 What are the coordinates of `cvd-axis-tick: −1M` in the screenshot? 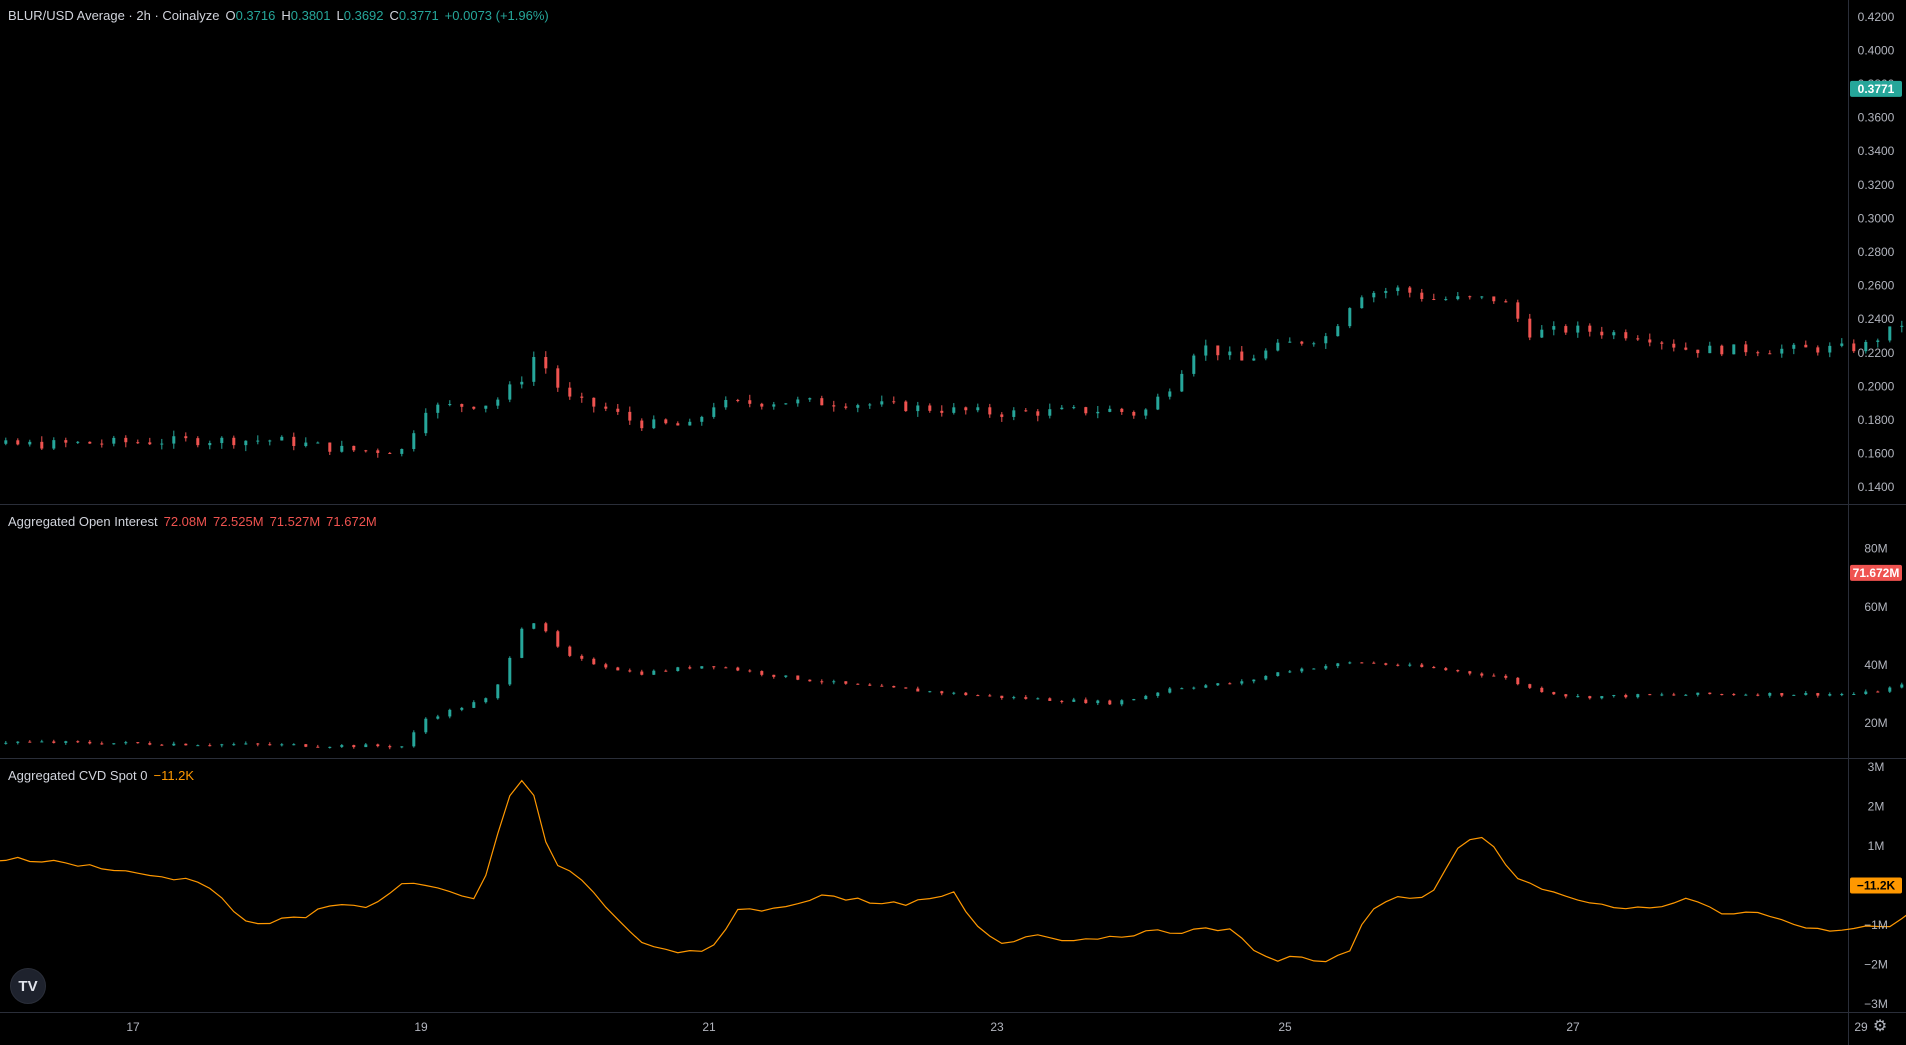 It's located at (1876, 925).